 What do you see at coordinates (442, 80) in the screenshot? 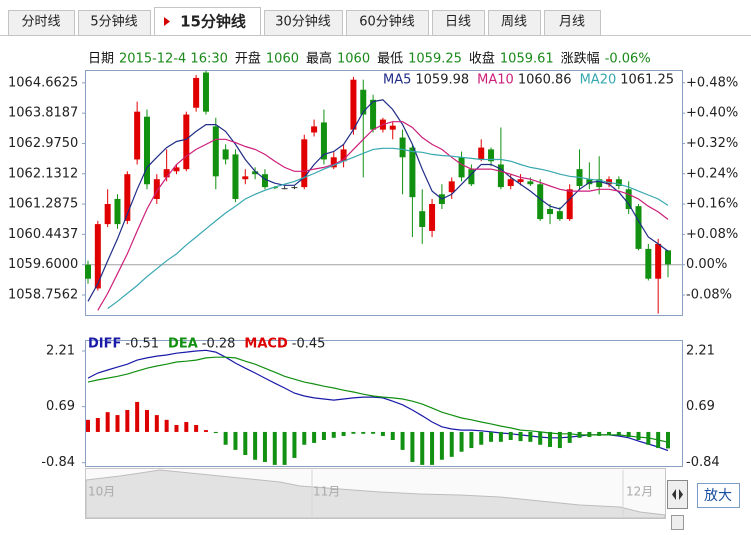
I see `legend-value: 1059.98` at bounding box center [442, 80].